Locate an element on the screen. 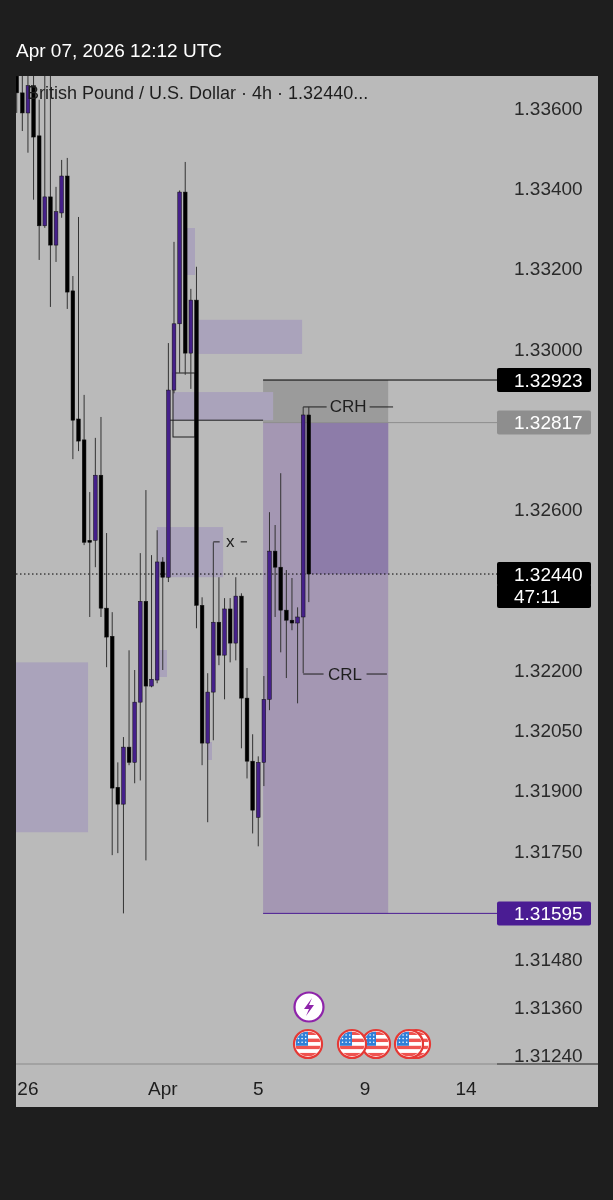 Image resolution: width=613 pixels, height=1200 pixels. y-tick-label: 1.31900 is located at coordinates (548, 791).